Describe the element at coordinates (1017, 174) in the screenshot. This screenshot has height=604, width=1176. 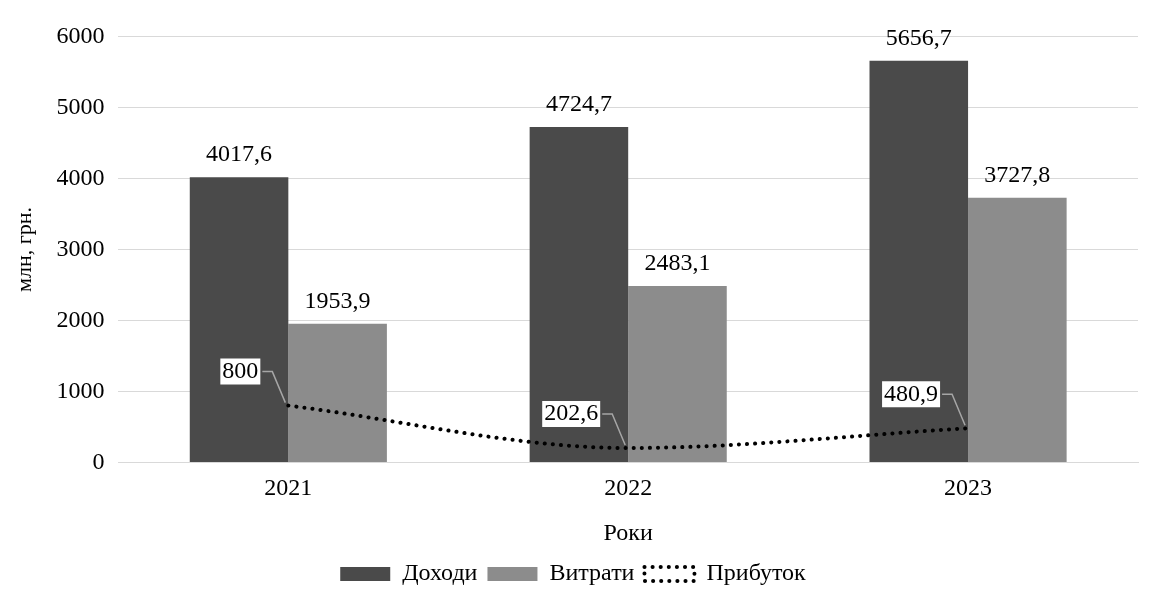
I see `data-label: 3727,8` at that location.